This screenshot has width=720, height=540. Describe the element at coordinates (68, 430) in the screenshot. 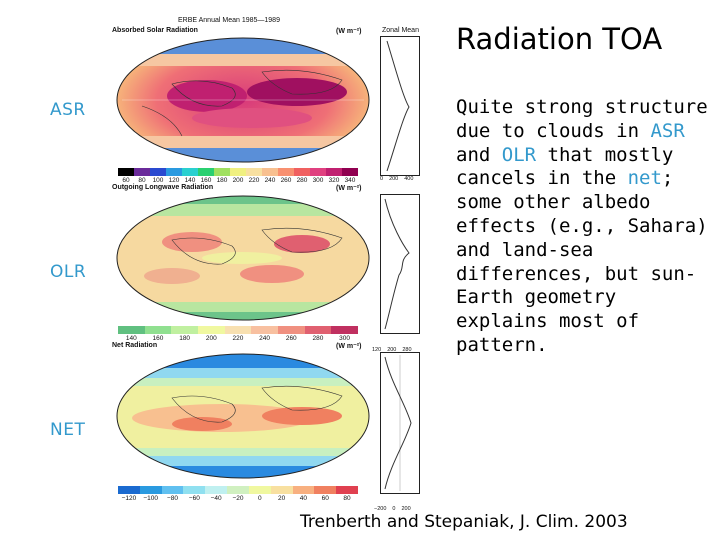

I see `row-label-net: NET` at that location.